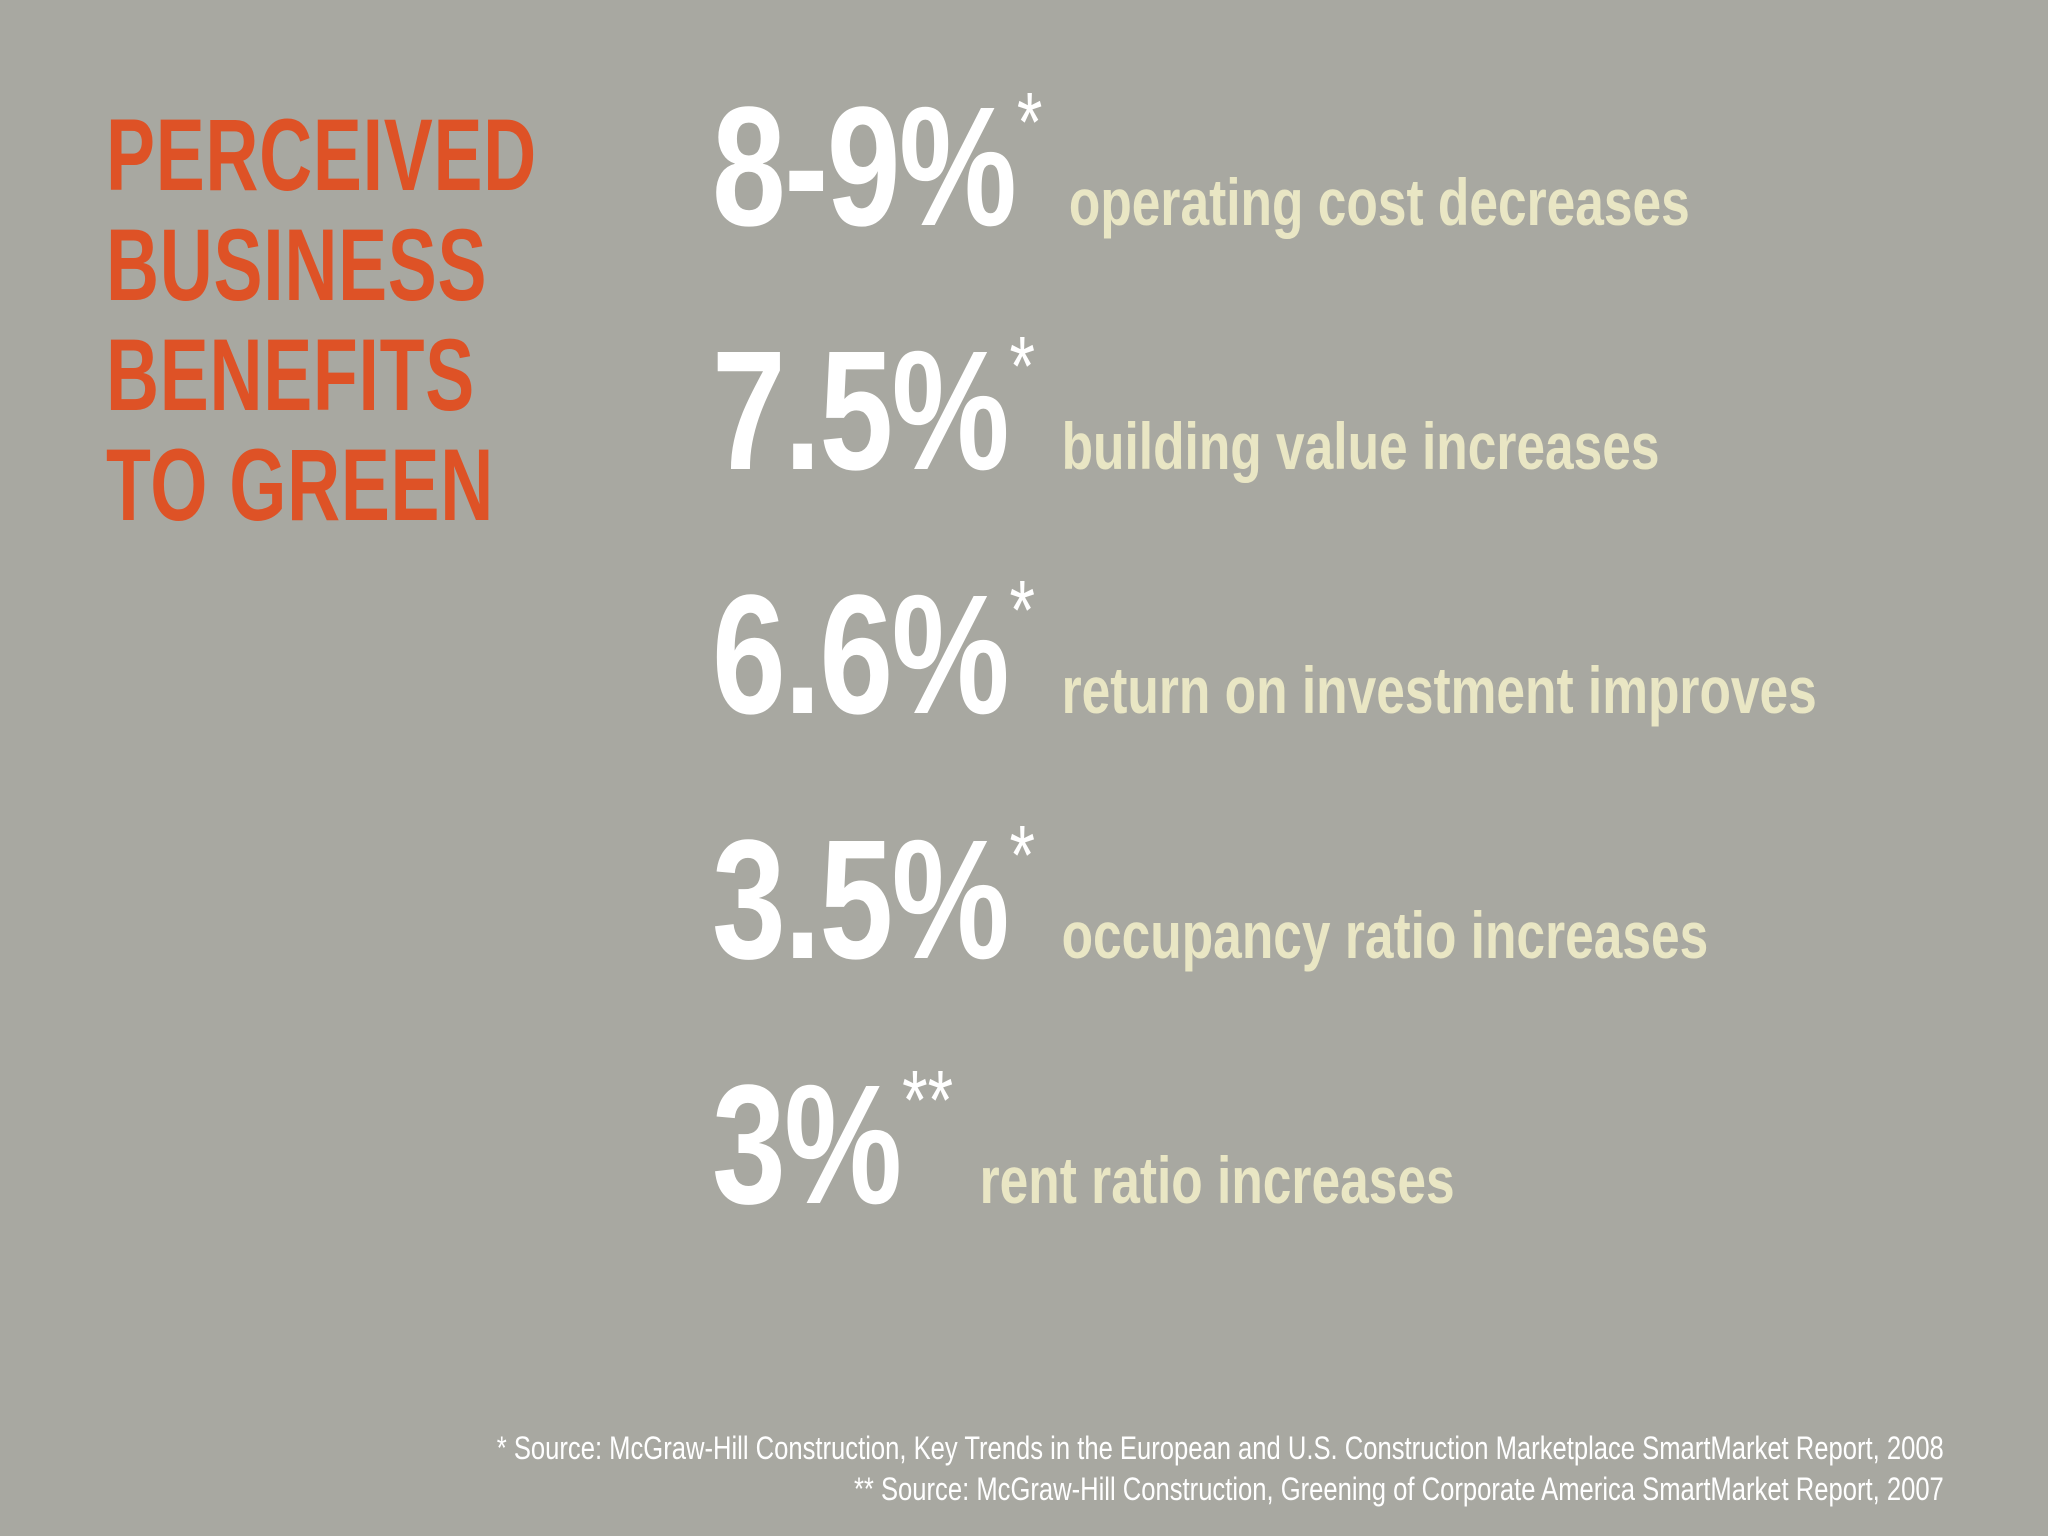 This screenshot has width=2048, height=1536. Describe the element at coordinates (297, 265) in the screenshot. I see `title-line: BUSINESS` at that location.